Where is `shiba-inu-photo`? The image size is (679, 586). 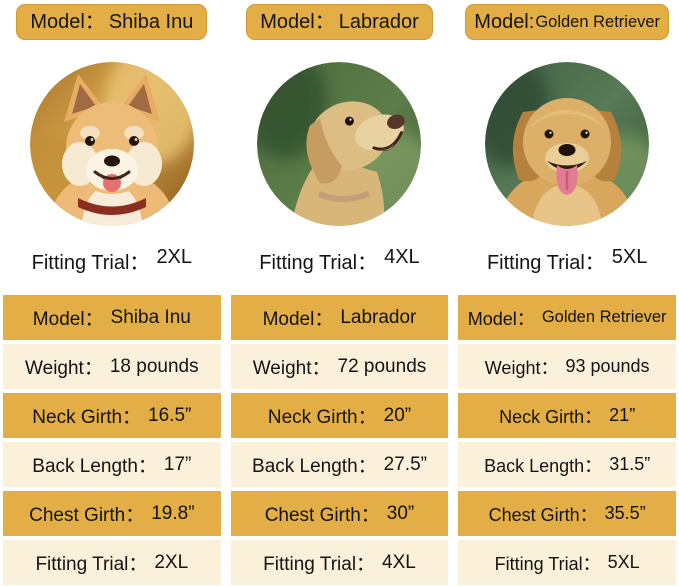 shiba-inu-photo is located at coordinates (111, 144).